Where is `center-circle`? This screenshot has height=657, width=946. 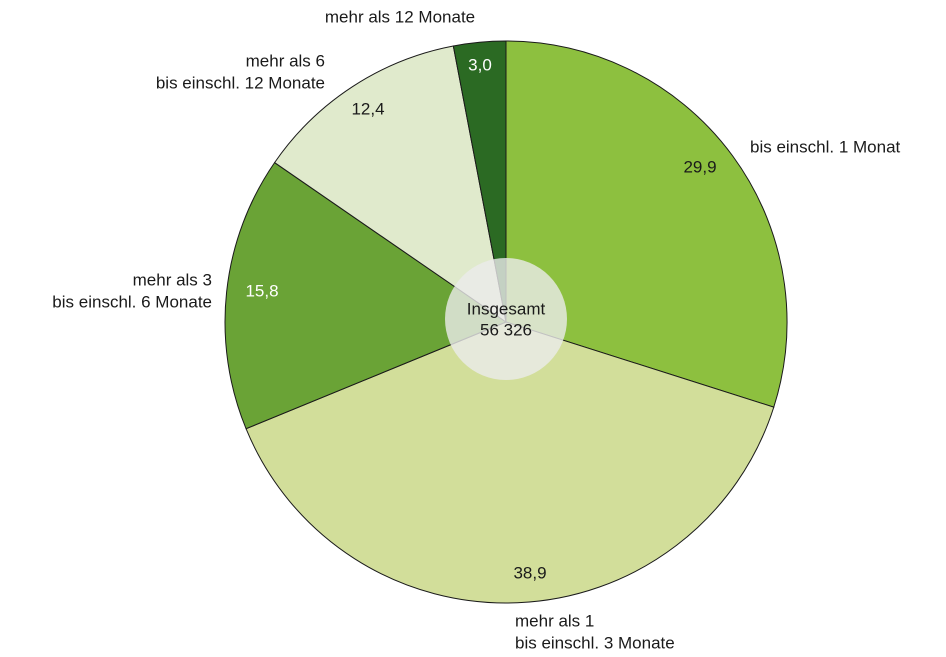 center-circle is located at coordinates (506, 319).